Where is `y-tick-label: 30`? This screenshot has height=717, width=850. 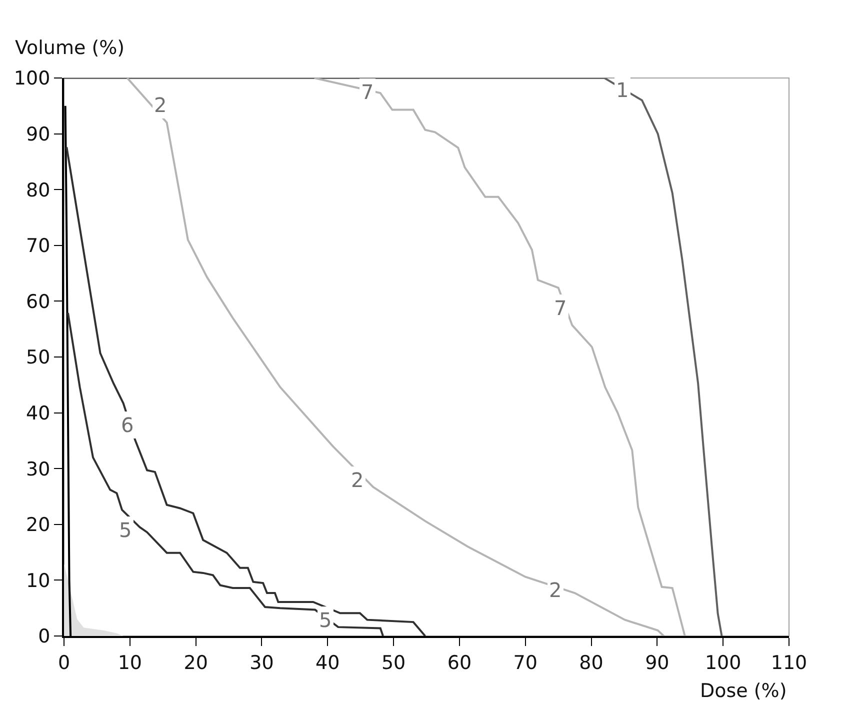
y-tick-label: 30 is located at coordinates (38, 469).